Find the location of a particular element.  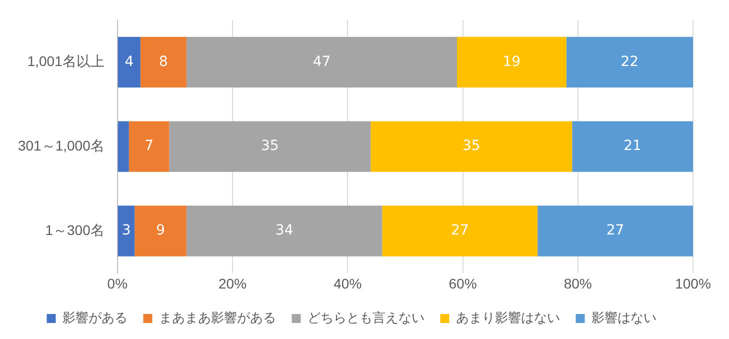

data-label: 21 is located at coordinates (633, 146).